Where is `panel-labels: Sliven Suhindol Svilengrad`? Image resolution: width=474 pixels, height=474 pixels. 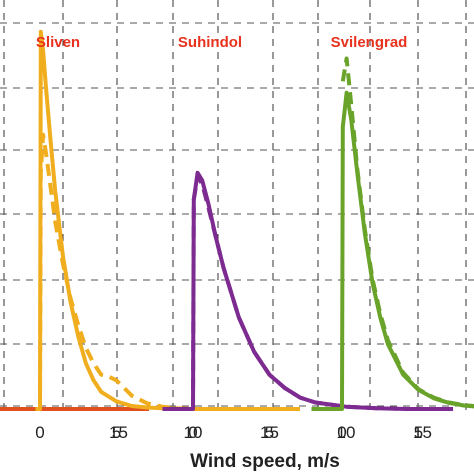 panel-labels: Sliven Suhindol Svilengrad is located at coordinates (221, 42).